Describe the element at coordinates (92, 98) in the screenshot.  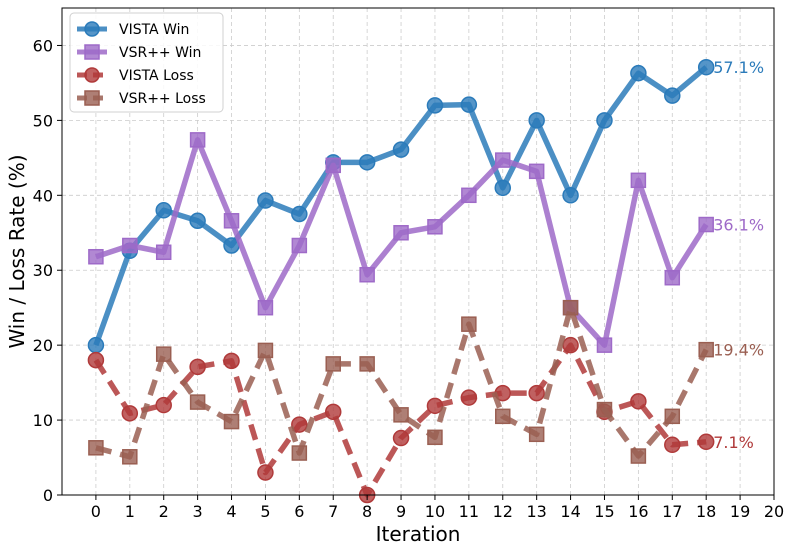
I see `vsrpp-loss-legend-swatch-marker` at that location.